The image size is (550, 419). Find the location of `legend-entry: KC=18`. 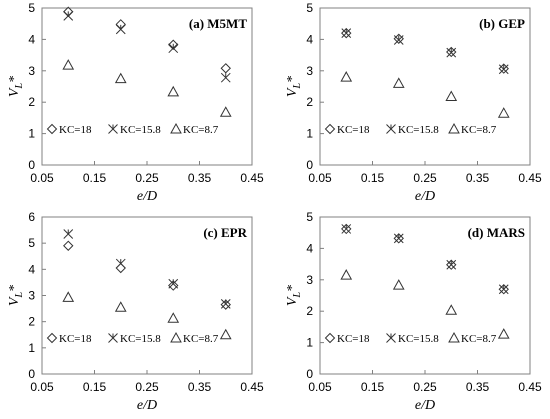

legend-entry: KC=18 is located at coordinates (347, 338).